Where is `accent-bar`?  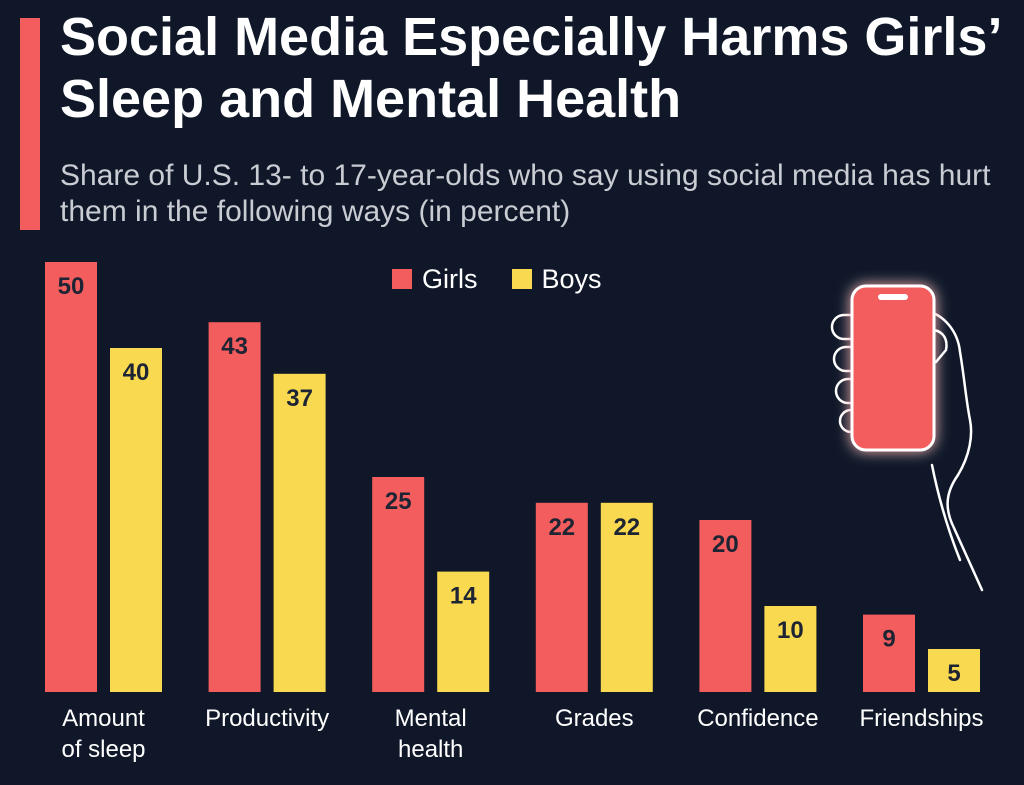
accent-bar is located at coordinates (30, 124).